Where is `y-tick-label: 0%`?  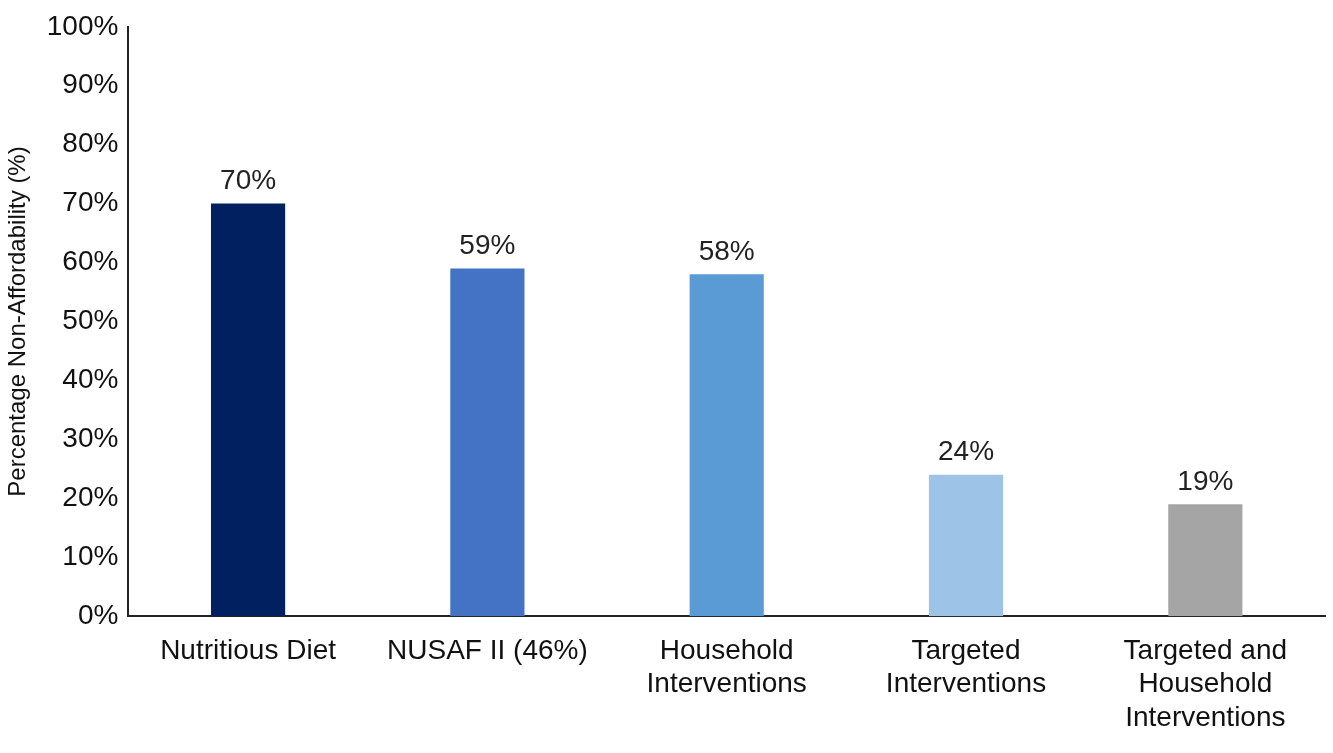
y-tick-label: 0% is located at coordinates (98, 614).